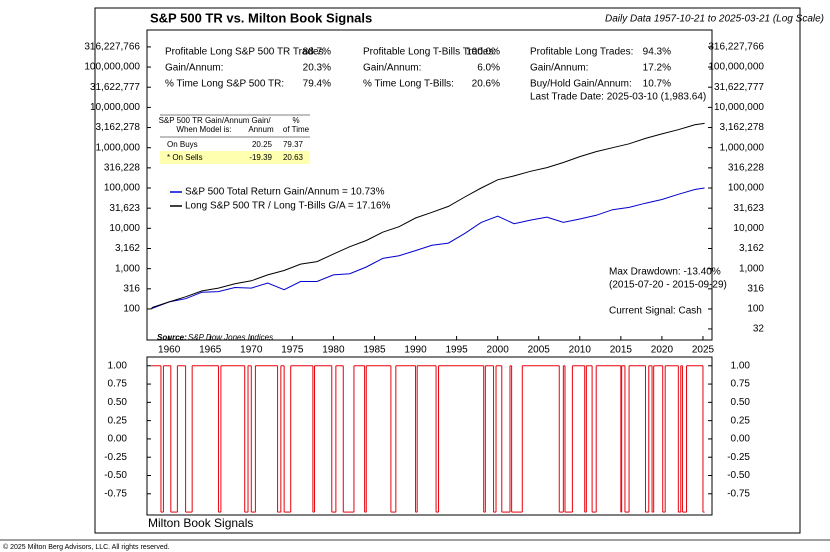 This screenshot has height=552, width=830. I want to click on y-tick-label: 0.25, so click(118, 420).